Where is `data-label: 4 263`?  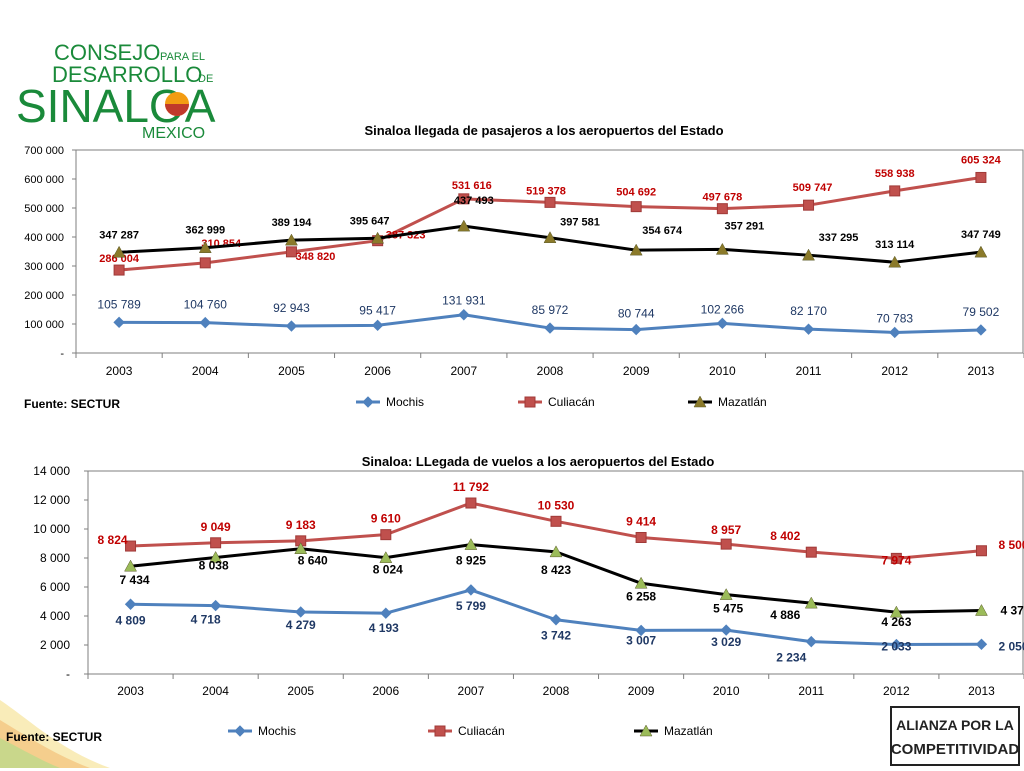
data-label: 4 263 is located at coordinates (896, 622).